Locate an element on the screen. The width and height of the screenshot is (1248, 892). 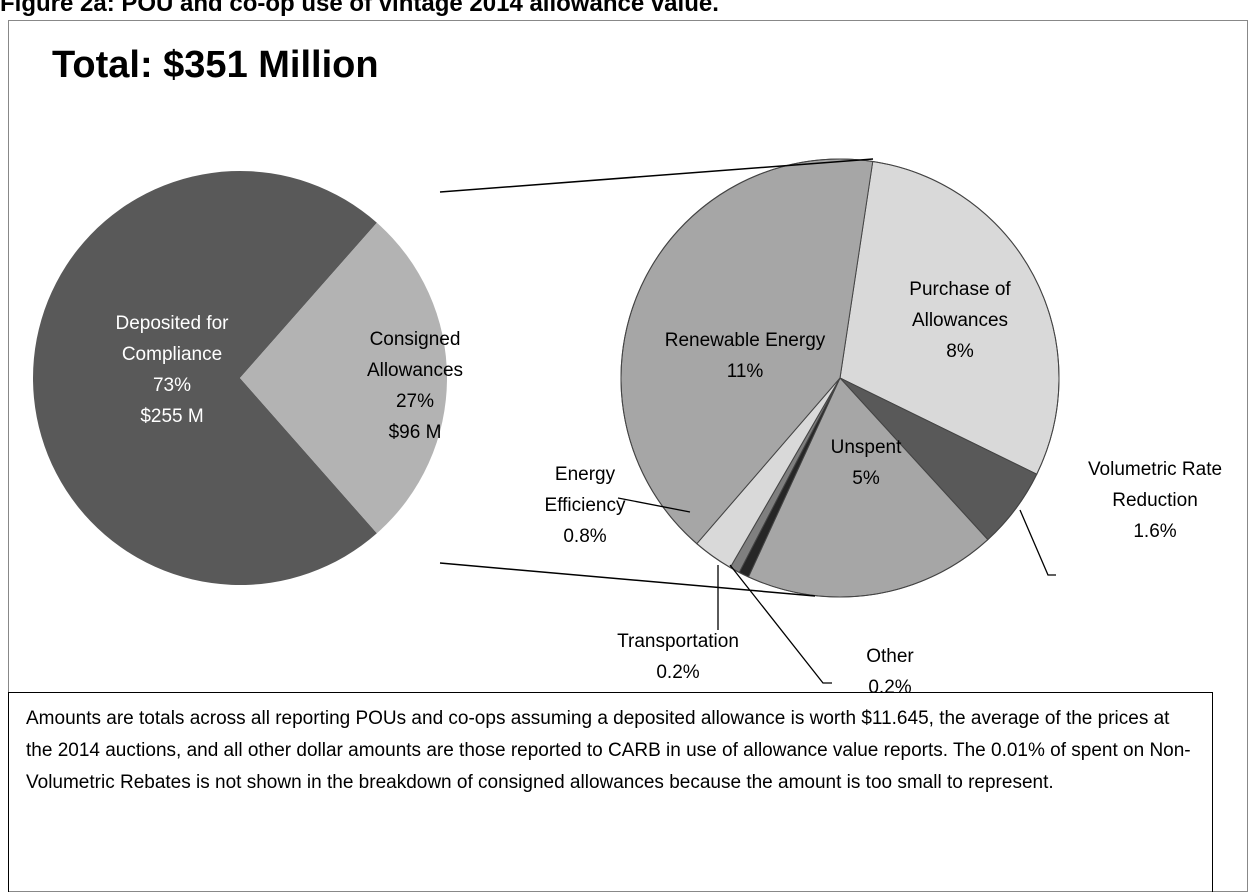
slice-name: Unspent is located at coordinates (866, 447).